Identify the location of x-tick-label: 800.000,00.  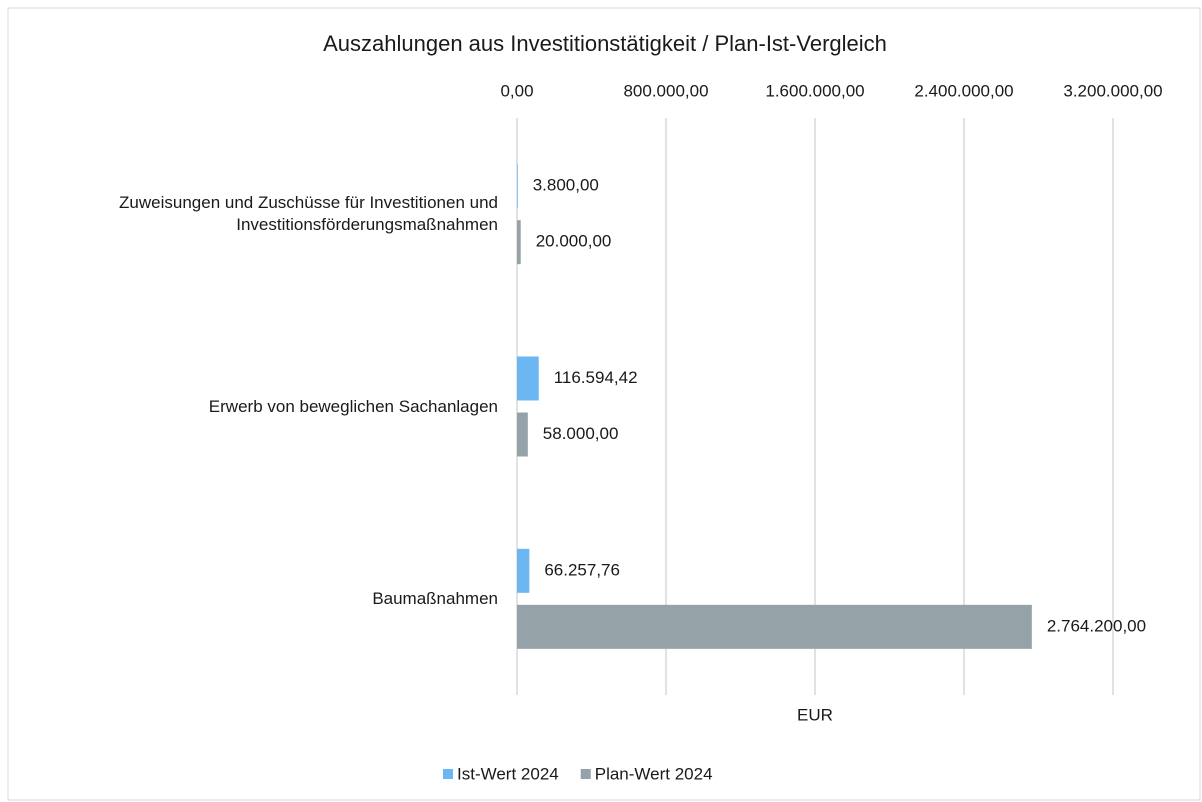
(665, 90).